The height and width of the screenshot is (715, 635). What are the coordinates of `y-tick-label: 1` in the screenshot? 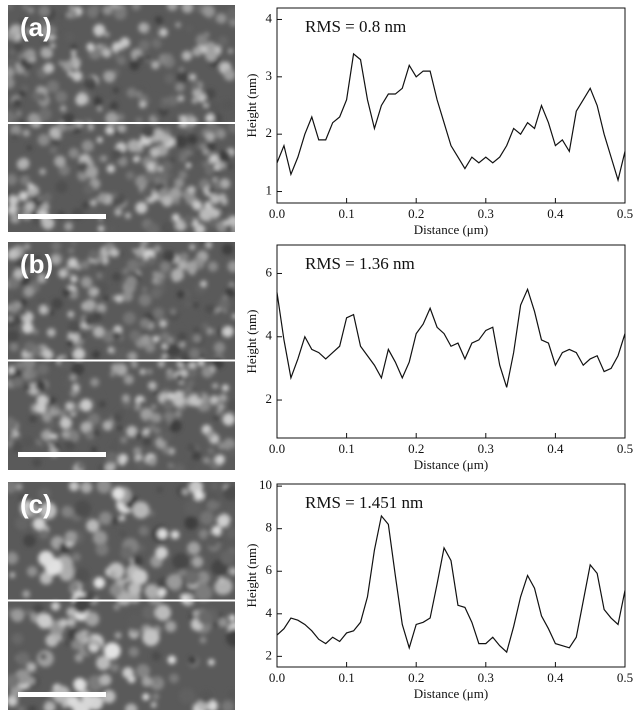 It's located at (269, 190).